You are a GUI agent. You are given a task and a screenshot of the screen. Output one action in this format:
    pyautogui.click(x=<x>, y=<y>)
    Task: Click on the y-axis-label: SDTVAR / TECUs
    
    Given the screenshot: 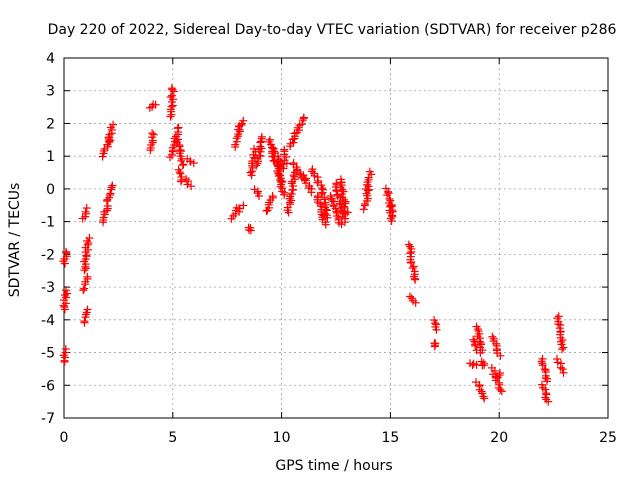 What is the action you would take?
    pyautogui.click(x=15, y=240)
    